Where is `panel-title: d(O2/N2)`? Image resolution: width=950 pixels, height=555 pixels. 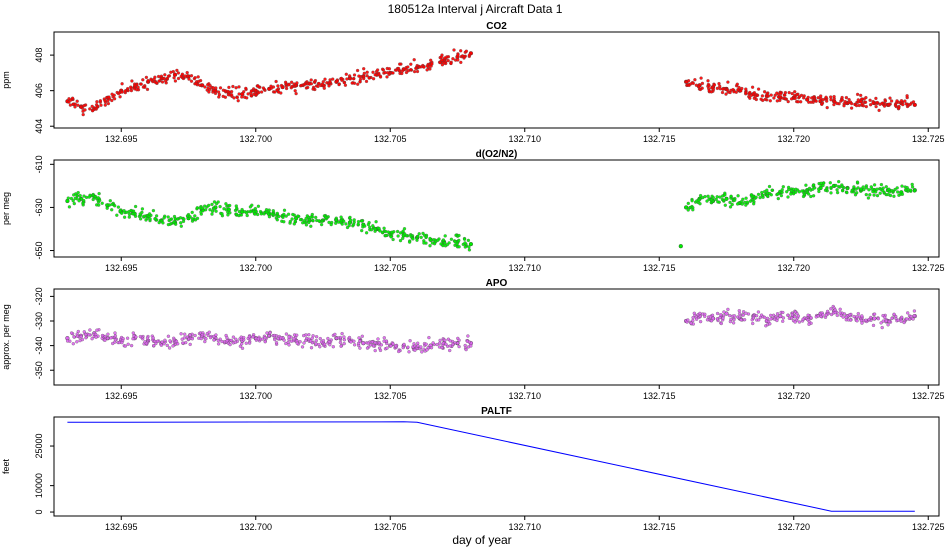 panel-title: d(O2/N2) is located at coordinates (497, 154).